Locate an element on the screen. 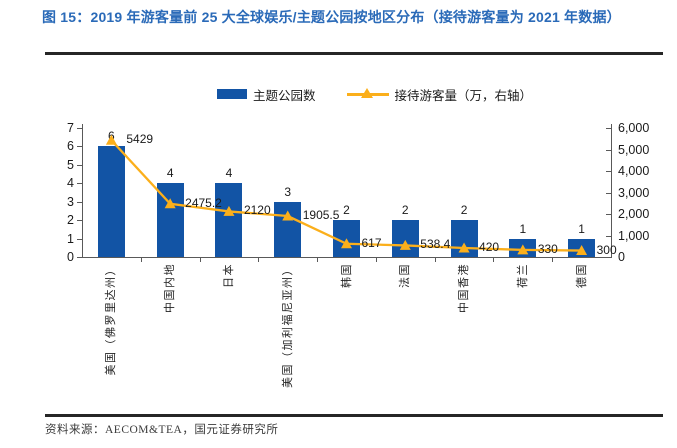  right-axis-tick-label: 2,000 is located at coordinates (634, 214).